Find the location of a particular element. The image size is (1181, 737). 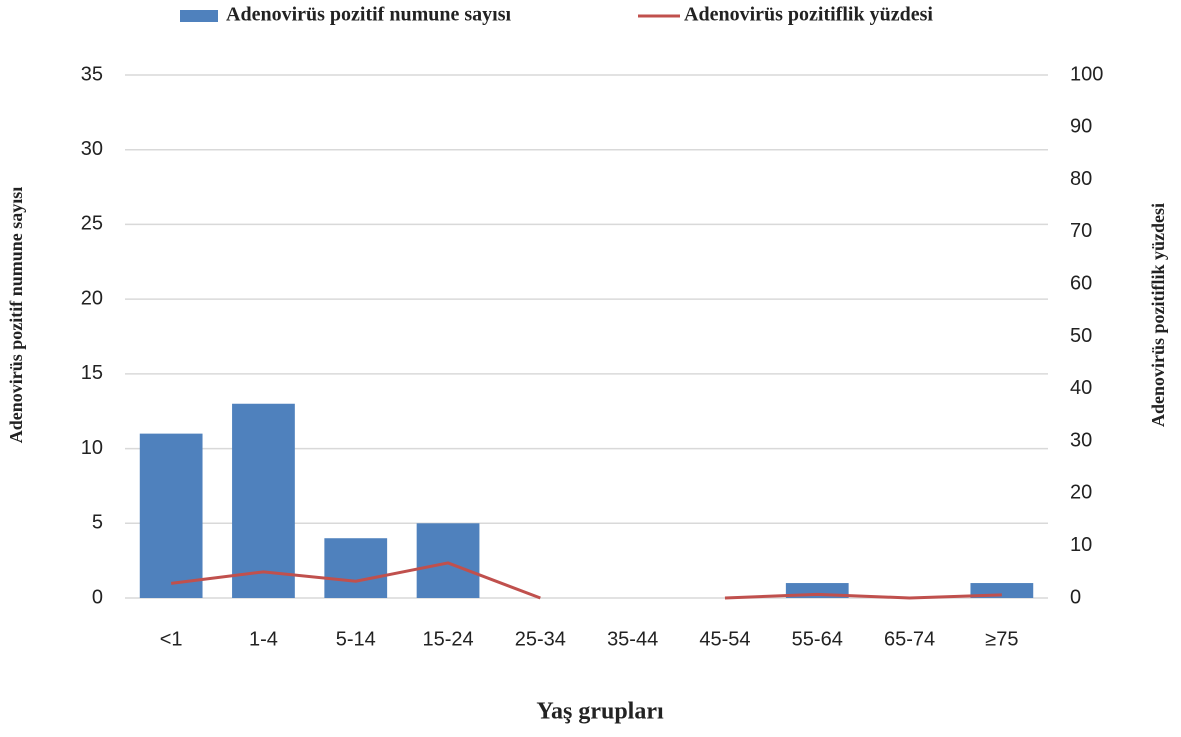

y2-tick-label: 70 is located at coordinates (1081, 231).